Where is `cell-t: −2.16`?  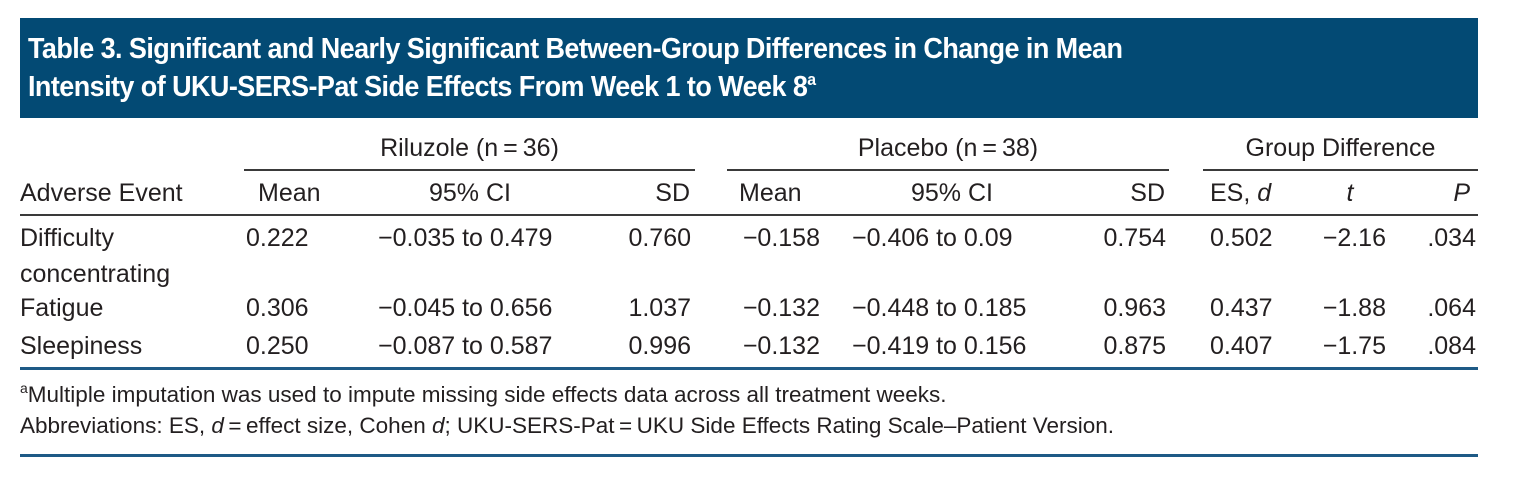
cell-t: −2.16 is located at coordinates (1354, 238).